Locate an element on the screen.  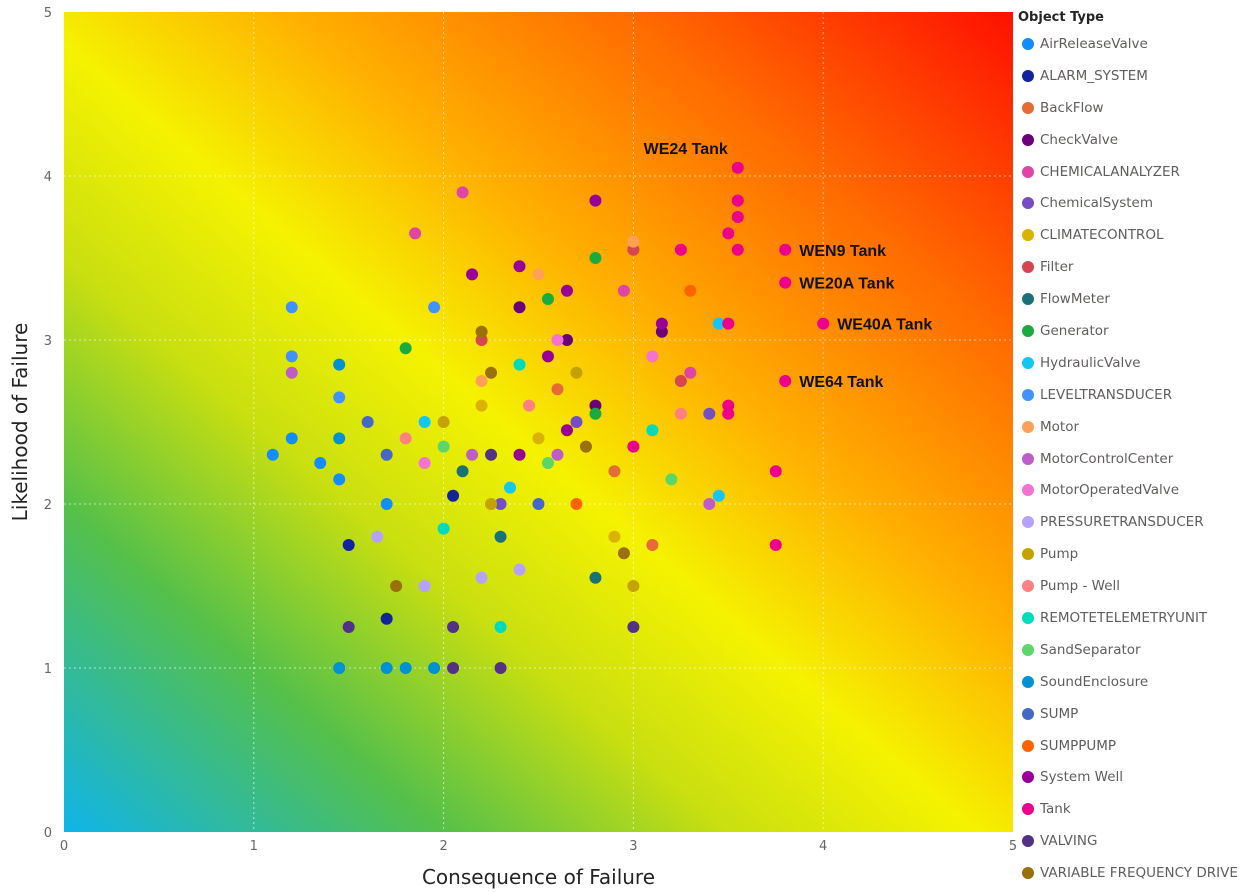
legend-item: CHEMICALANALYZER is located at coordinates (1135, 172).